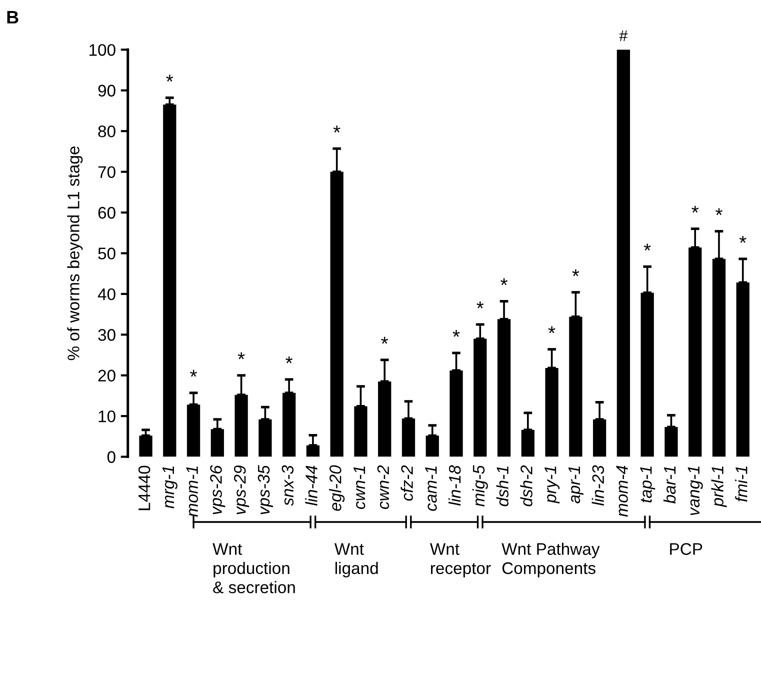 The height and width of the screenshot is (690, 761). I want to click on x-tick-label: lin-18, so click(454, 485).